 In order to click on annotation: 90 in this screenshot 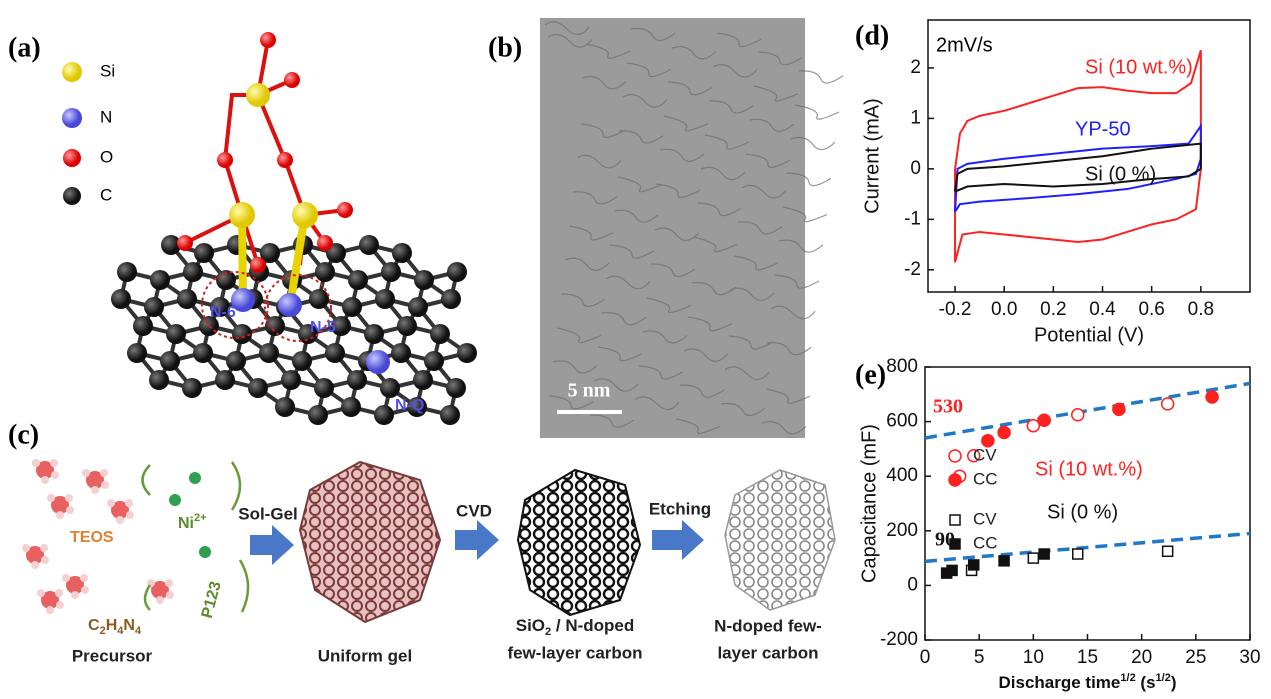, I will do `click(945, 540)`.